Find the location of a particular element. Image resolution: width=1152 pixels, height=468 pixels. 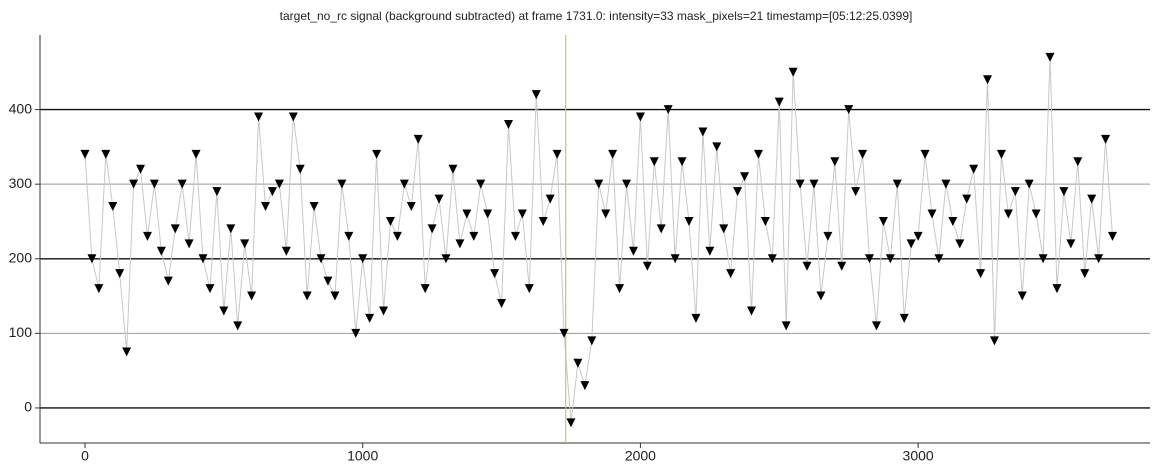

x-tick-label: 2000 is located at coordinates (640, 456).